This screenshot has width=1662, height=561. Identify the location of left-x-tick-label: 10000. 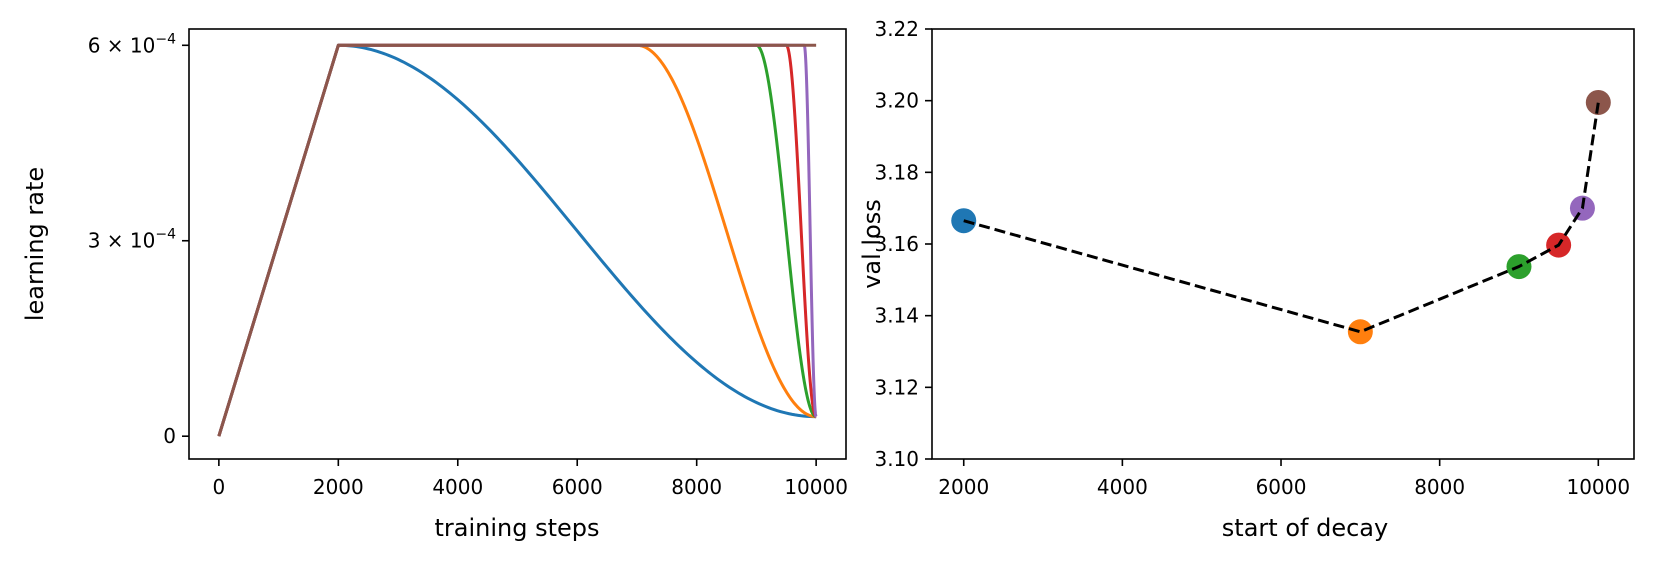
(816, 487).